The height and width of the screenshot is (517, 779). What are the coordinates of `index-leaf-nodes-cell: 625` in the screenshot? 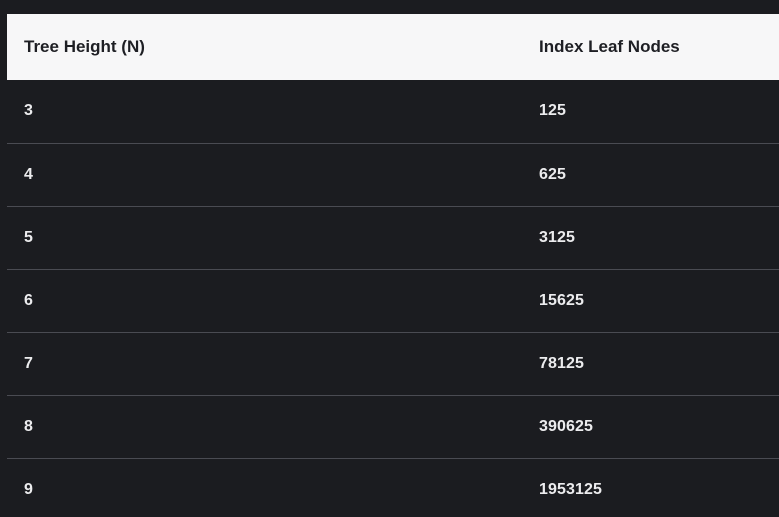 It's located at (552, 174).